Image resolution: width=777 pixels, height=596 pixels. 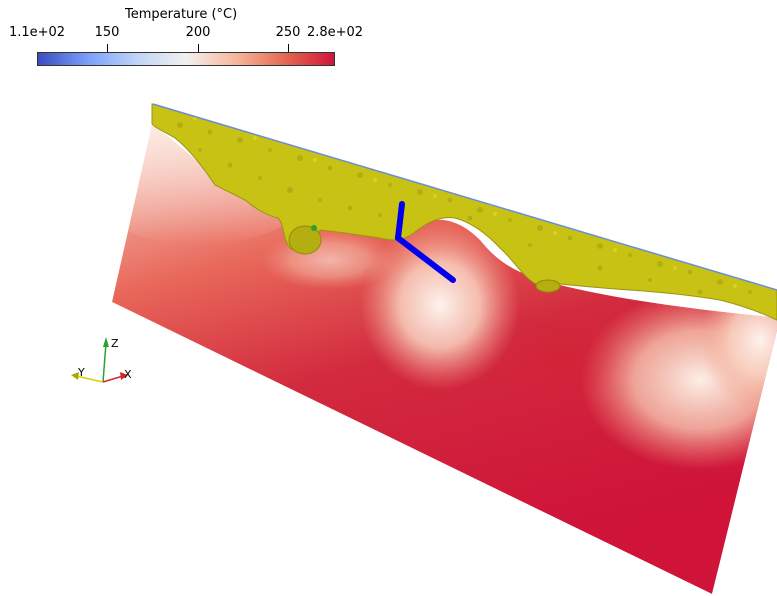 I want to click on scalar-bar-tick-label: 200, so click(x=198, y=32).